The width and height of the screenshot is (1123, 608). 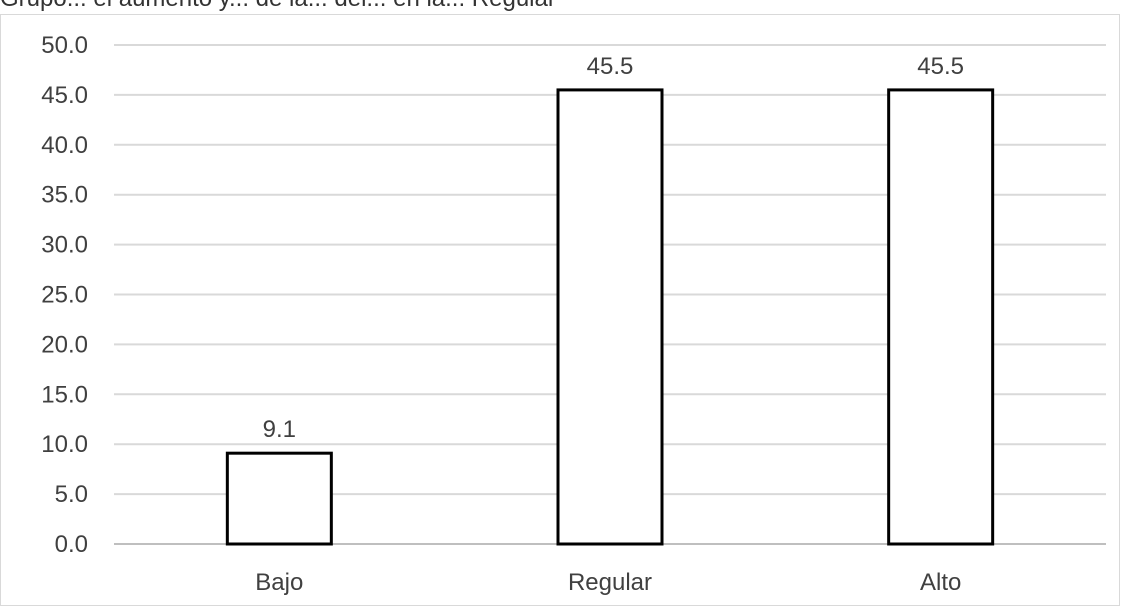 What do you see at coordinates (71, 544) in the screenshot?
I see `y-tick-label: 0.0` at bounding box center [71, 544].